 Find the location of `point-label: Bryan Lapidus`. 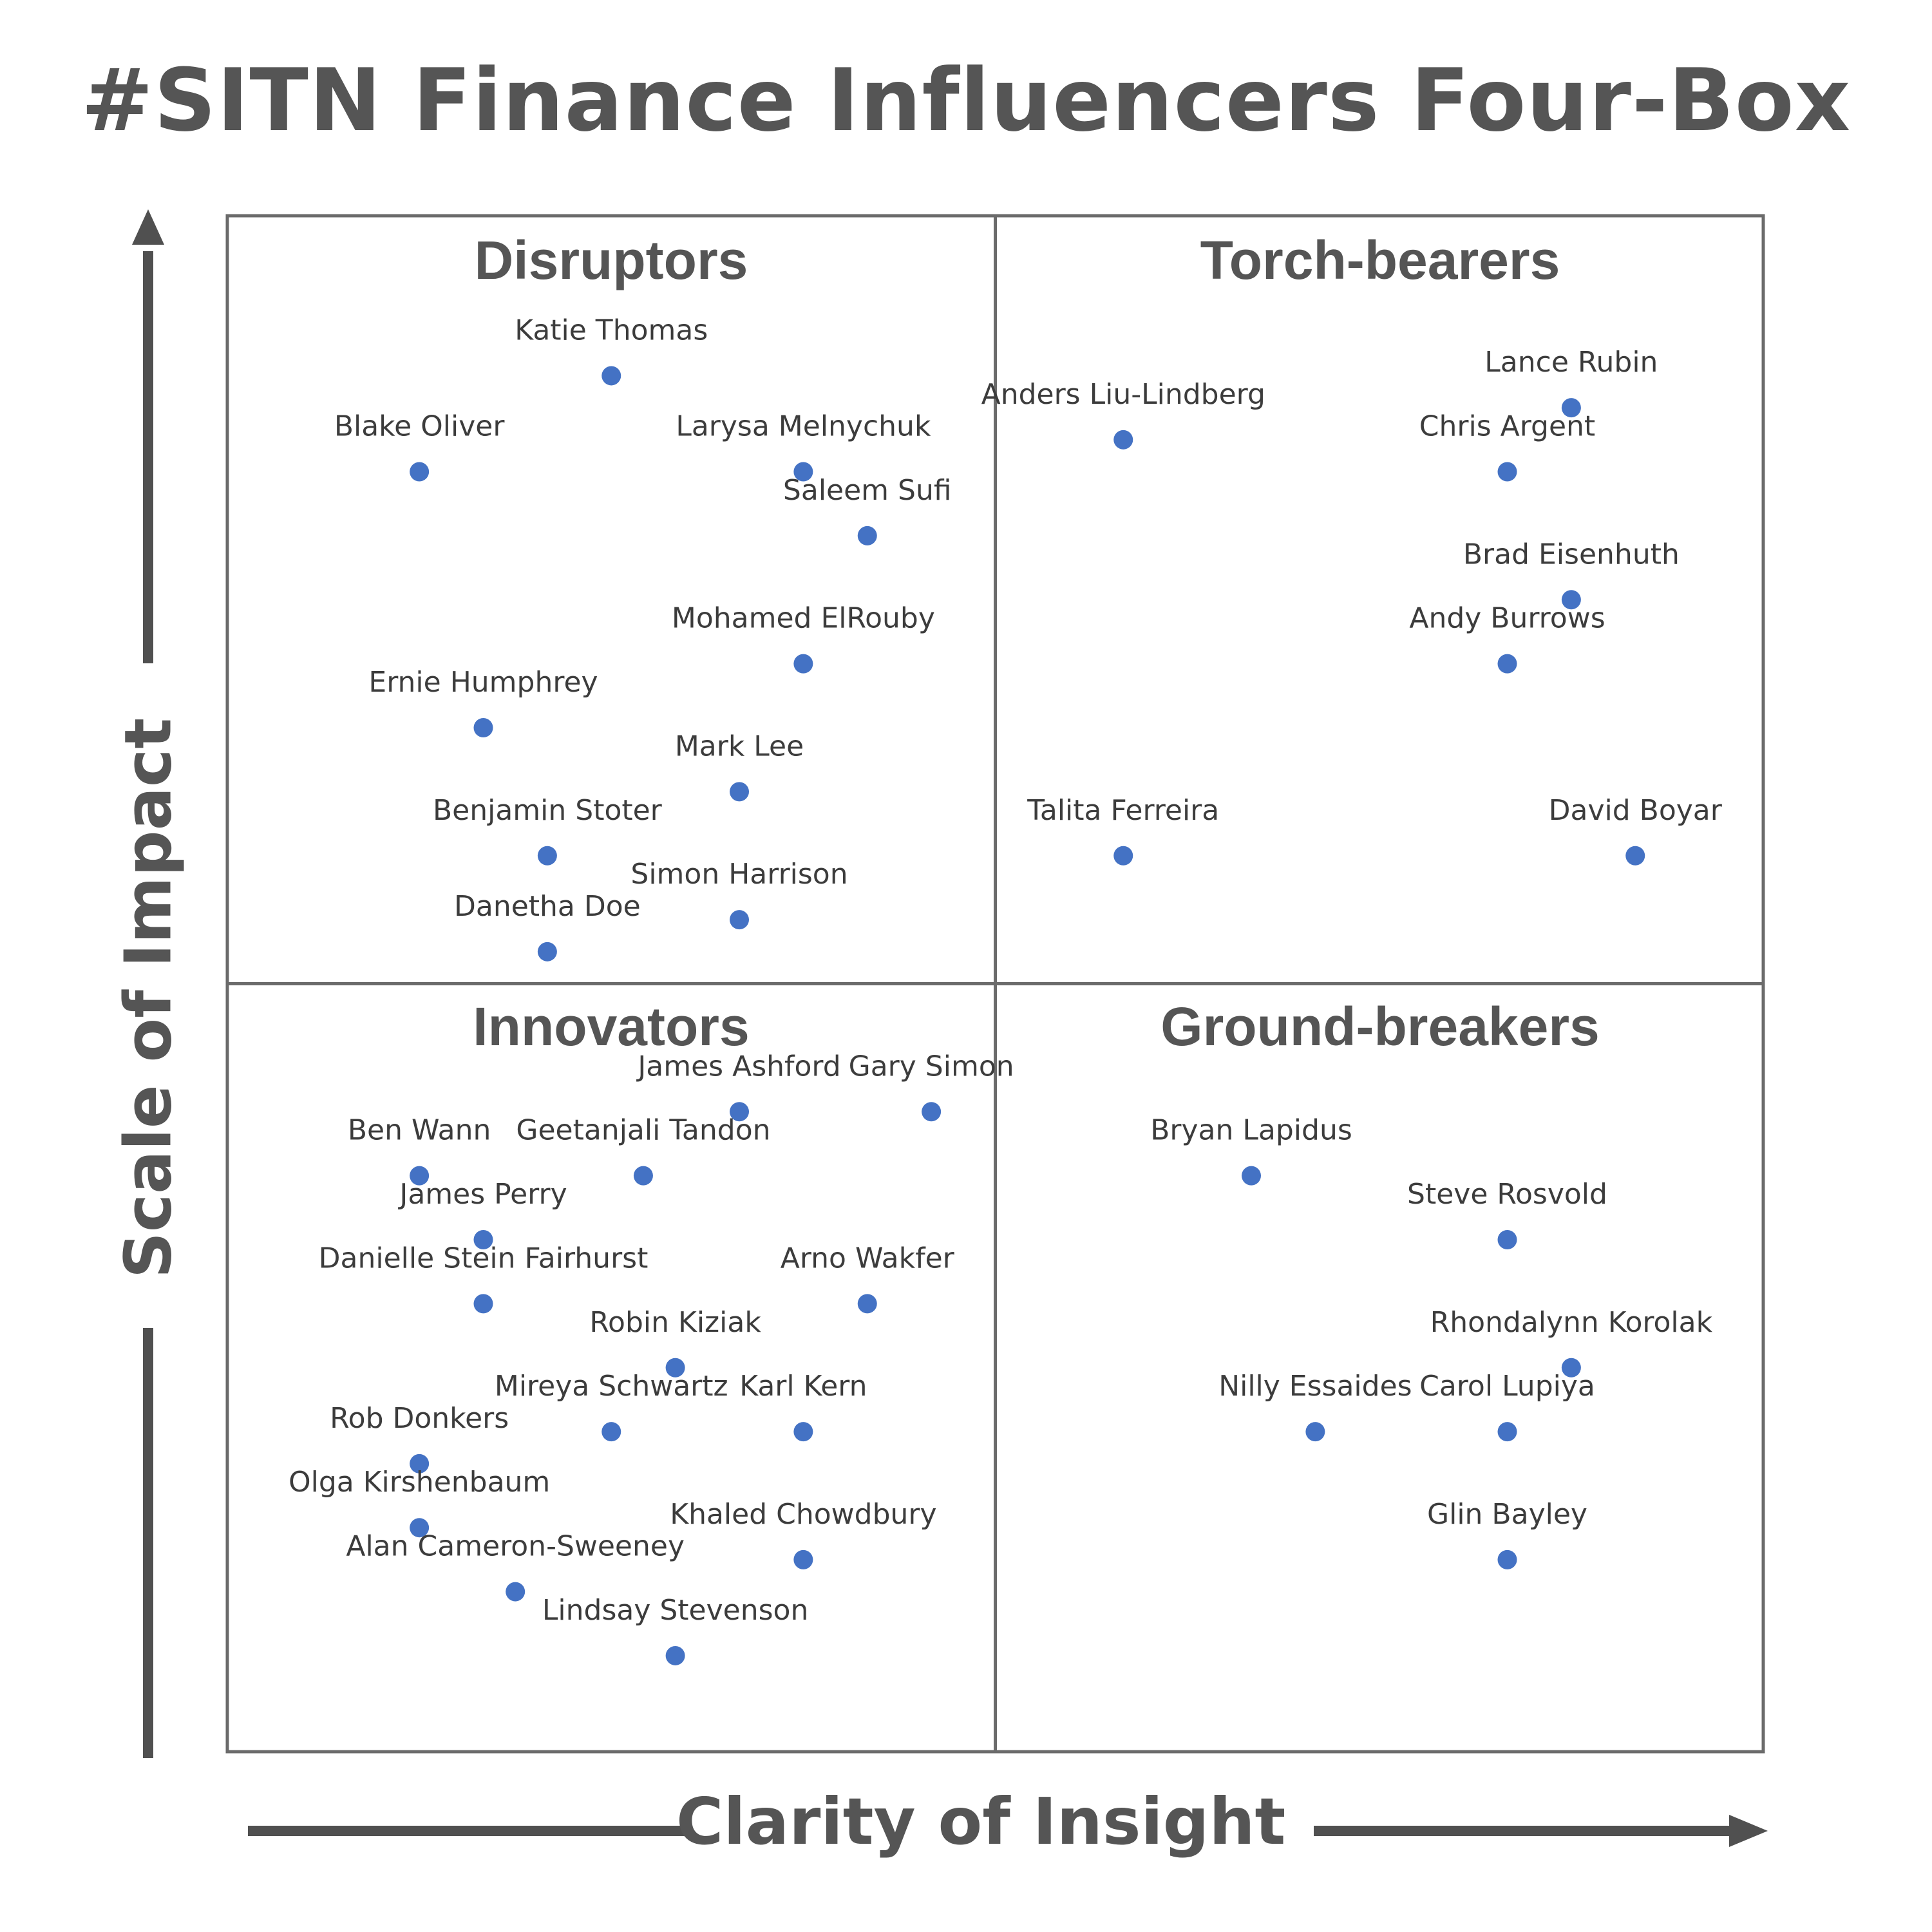

point-label: Bryan Lapidus is located at coordinates (1251, 1130).